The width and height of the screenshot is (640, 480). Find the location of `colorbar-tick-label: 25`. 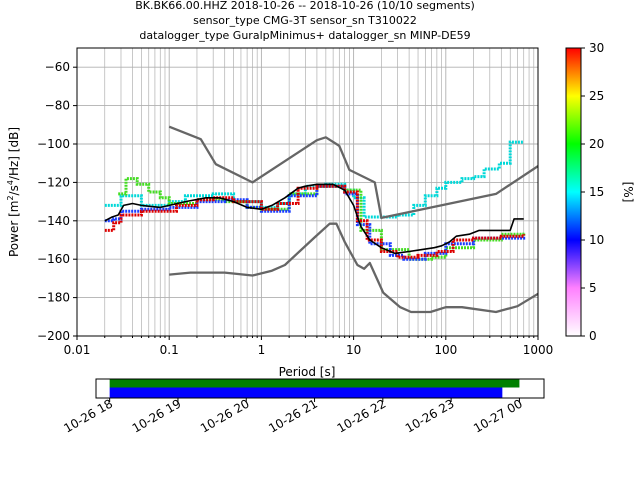

colorbar-tick-label: 25 is located at coordinates (596, 96).